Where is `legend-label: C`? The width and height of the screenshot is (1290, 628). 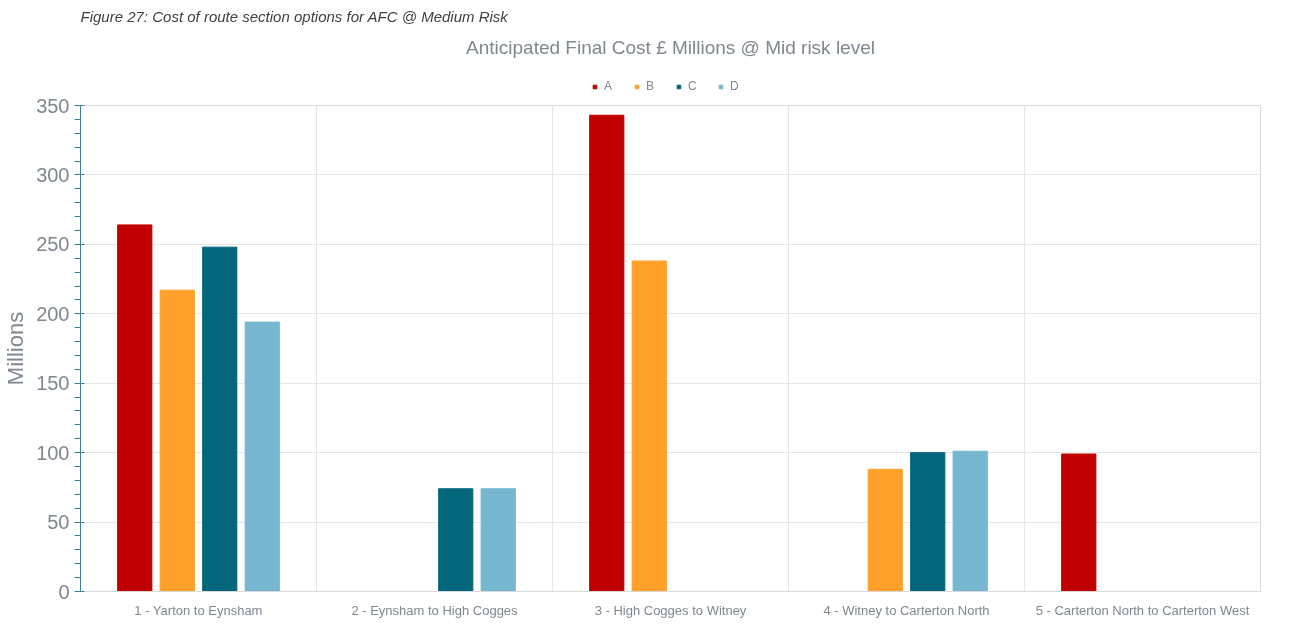 legend-label: C is located at coordinates (693, 86).